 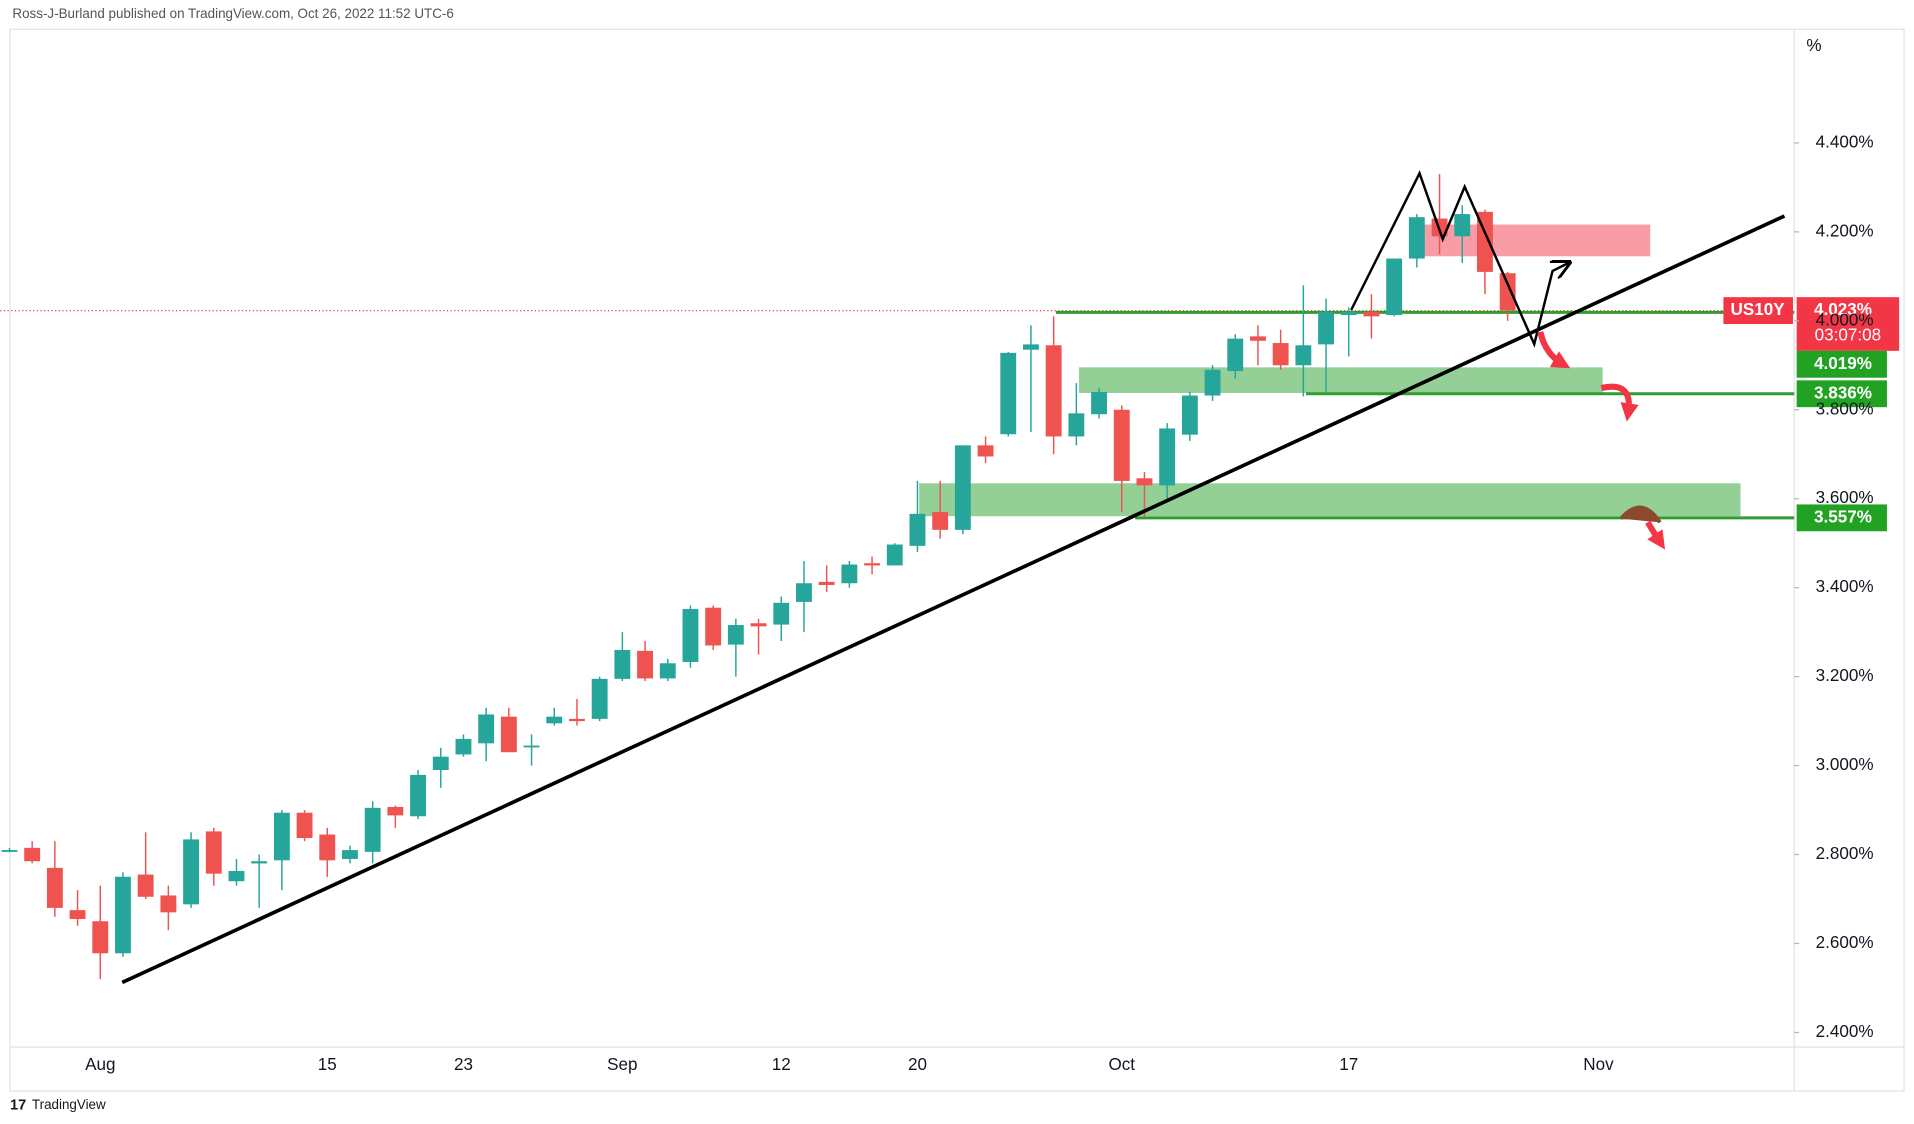 I want to click on y-tick-label: 2.600%, so click(x=1845, y=942).